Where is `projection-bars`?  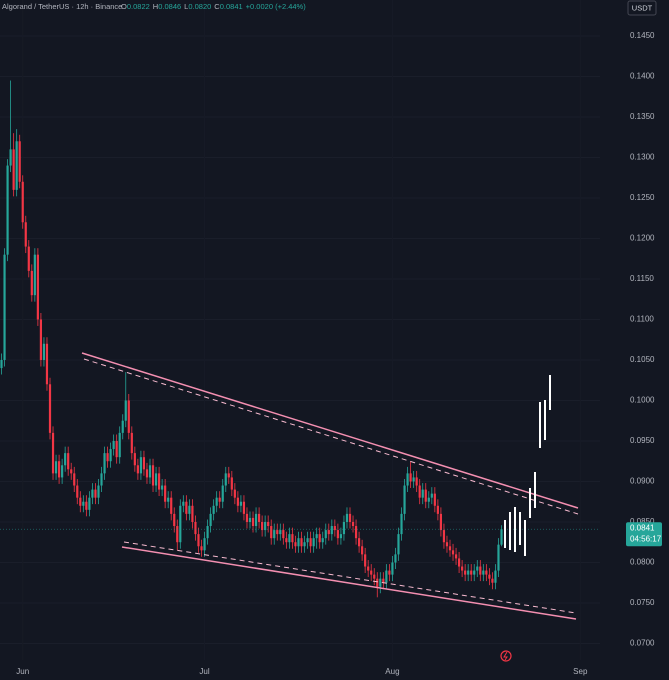
projection-bars is located at coordinates (527, 465).